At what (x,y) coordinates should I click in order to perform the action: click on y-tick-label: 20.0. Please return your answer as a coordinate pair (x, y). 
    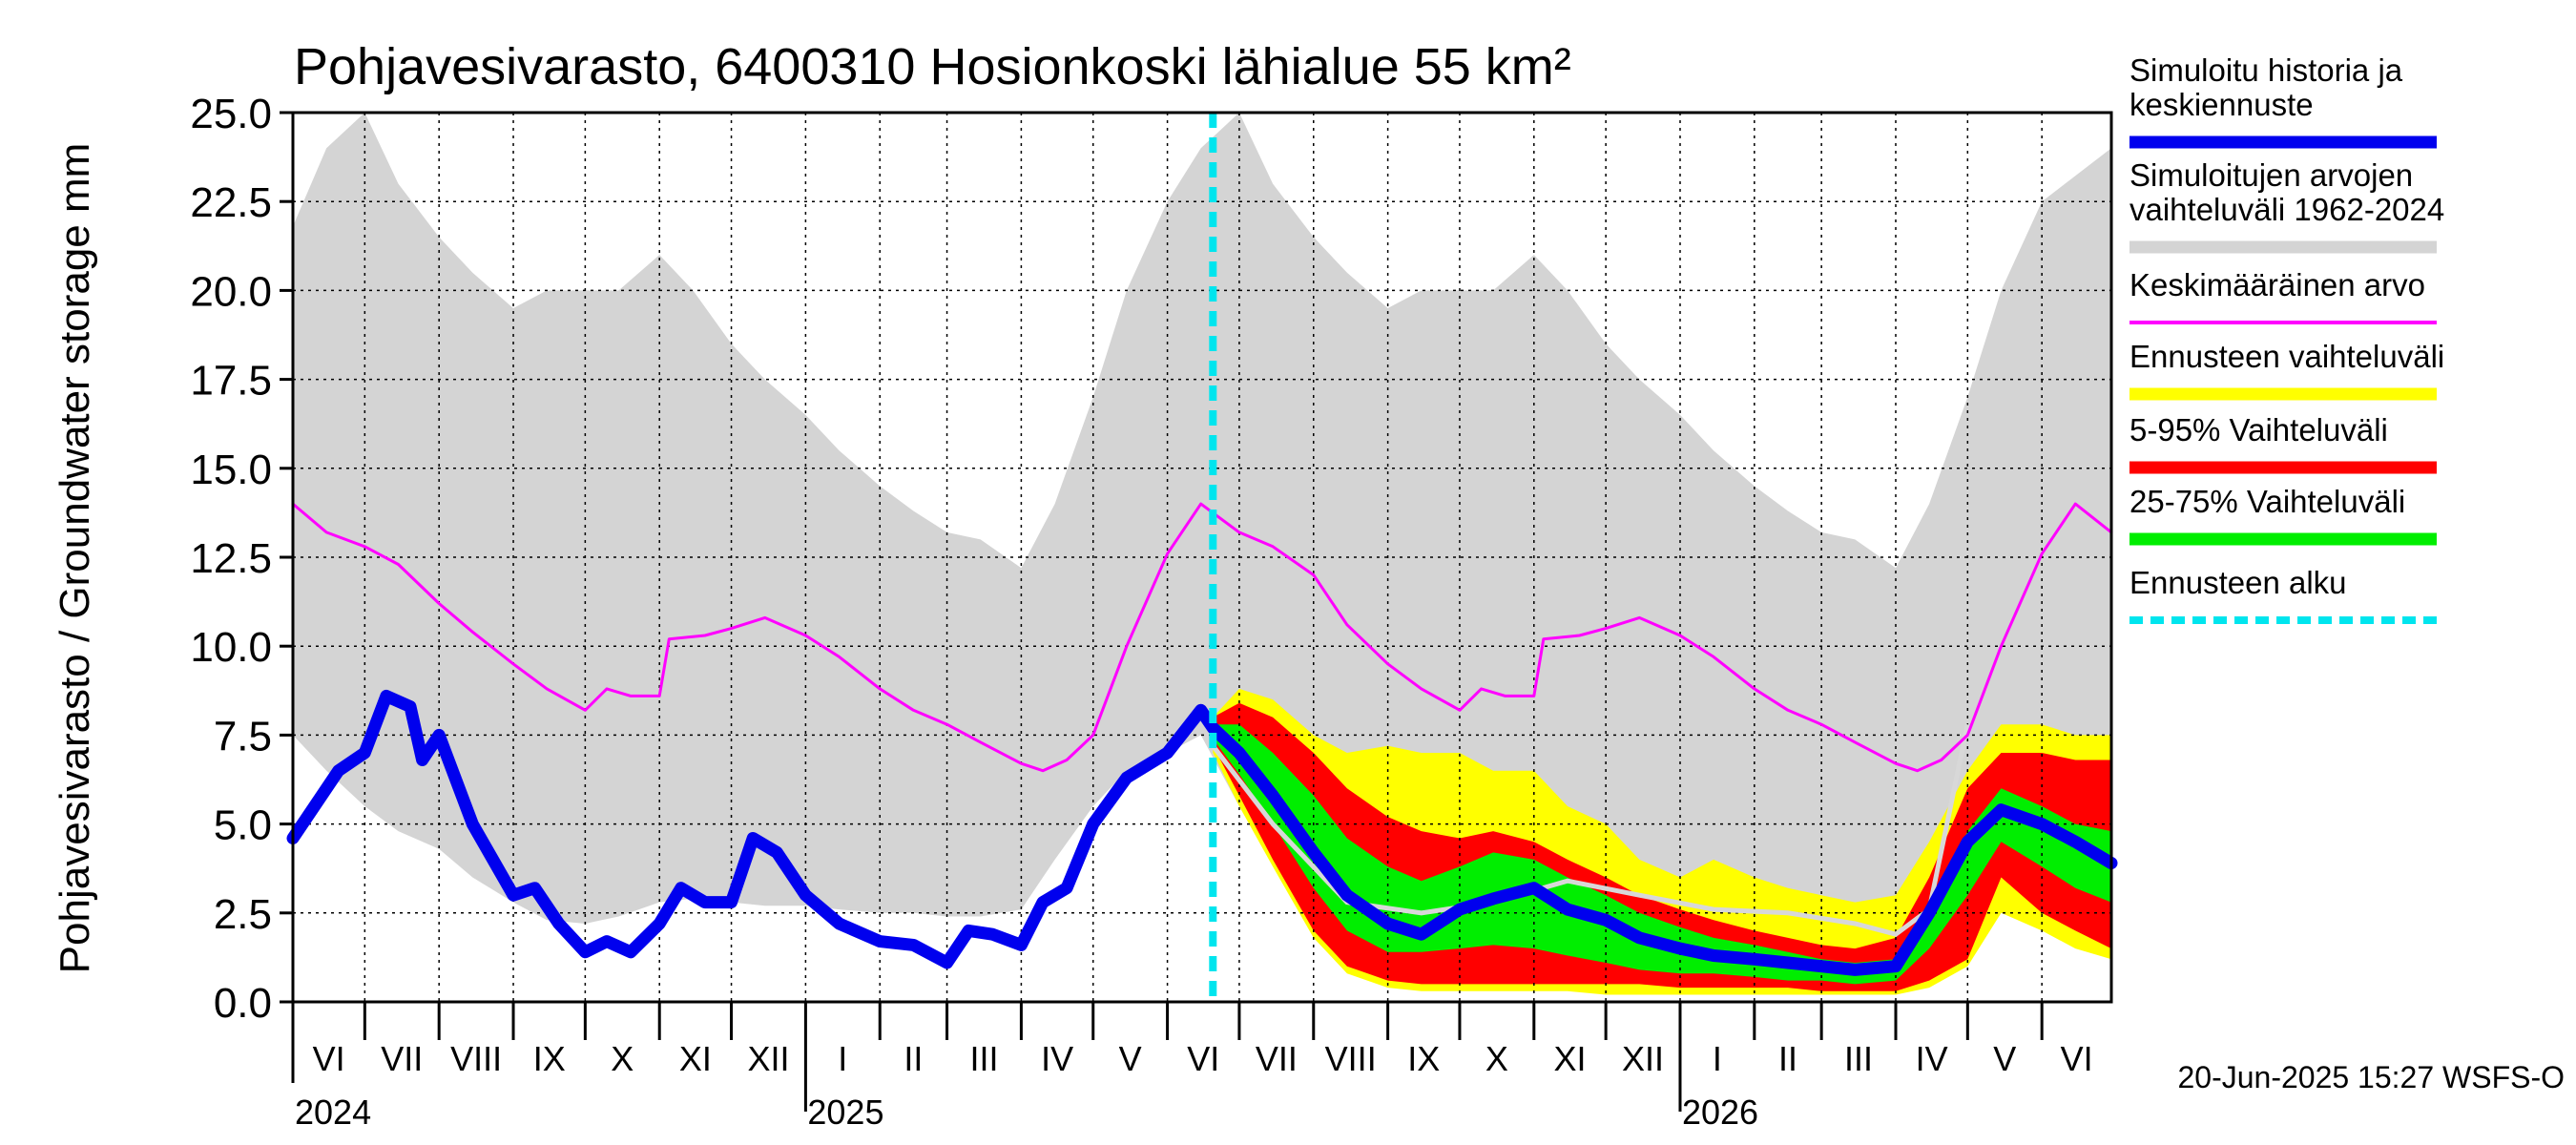
    Looking at the image, I should click on (231, 291).